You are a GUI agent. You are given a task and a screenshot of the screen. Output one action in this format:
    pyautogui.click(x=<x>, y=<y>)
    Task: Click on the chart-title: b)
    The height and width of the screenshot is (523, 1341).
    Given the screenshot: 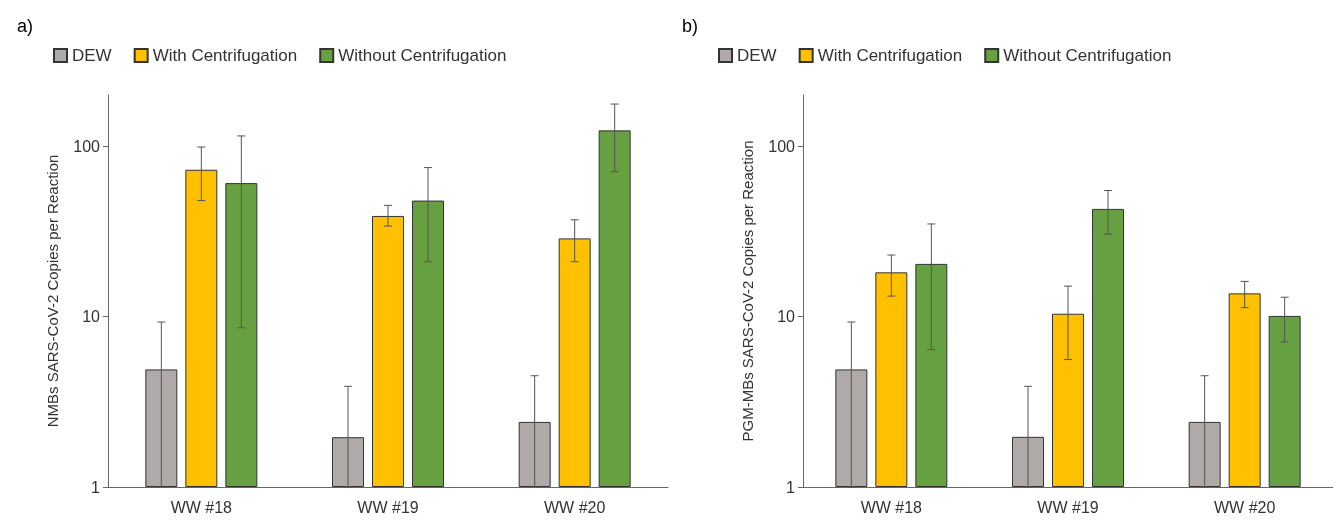 What is the action you would take?
    pyautogui.click(x=690, y=26)
    